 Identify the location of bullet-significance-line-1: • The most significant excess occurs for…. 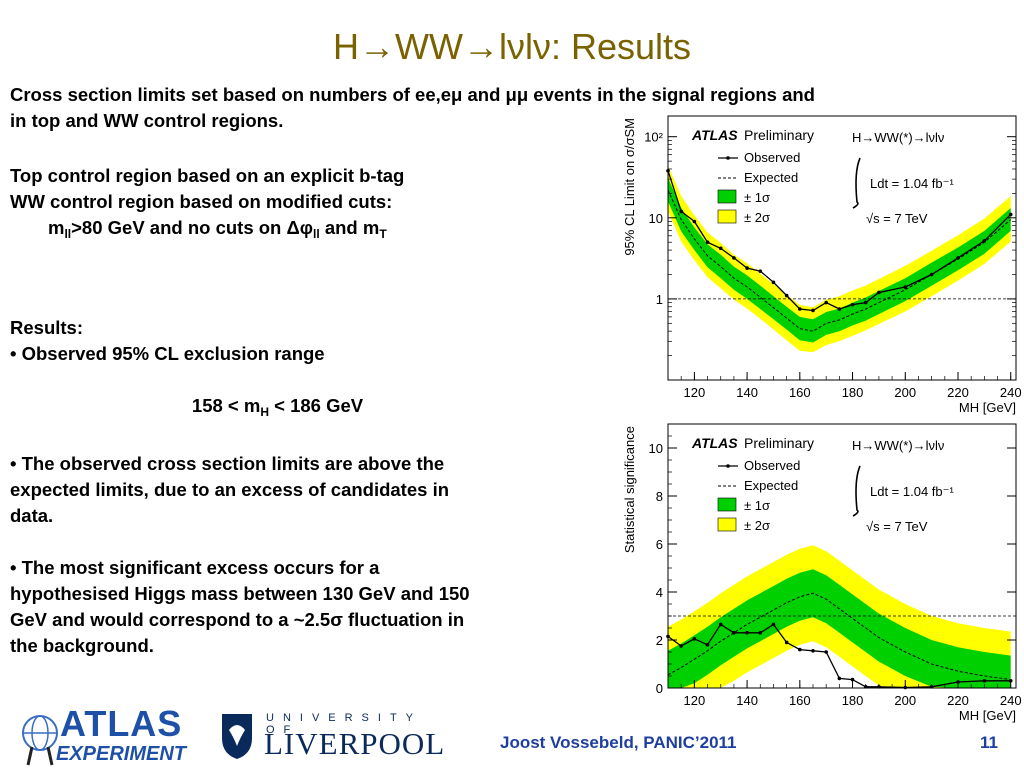
(195, 567).